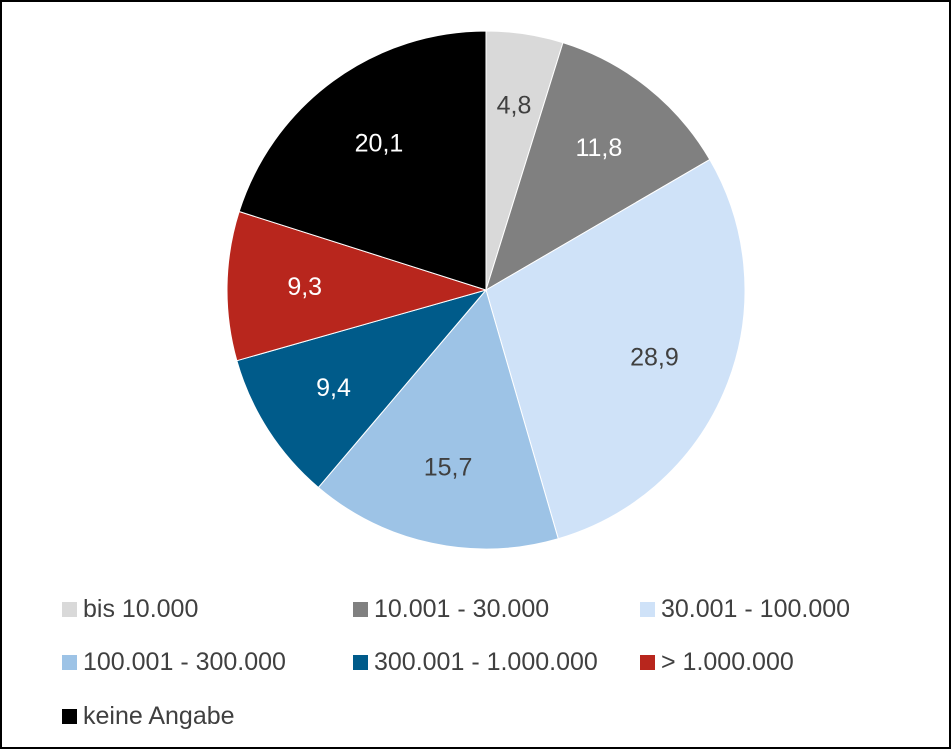 The width and height of the screenshot is (951, 749). I want to click on legend-item: 300.001 - 1.000.000, so click(475, 662).